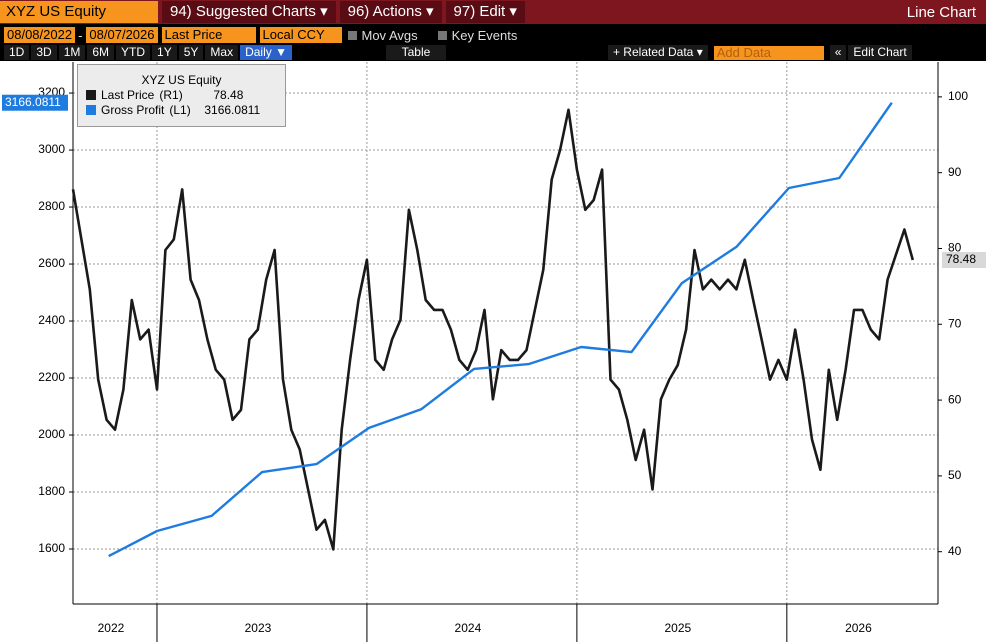 This screenshot has width=986, height=642. I want to click on view-name: Line Chart, so click(941, 12).